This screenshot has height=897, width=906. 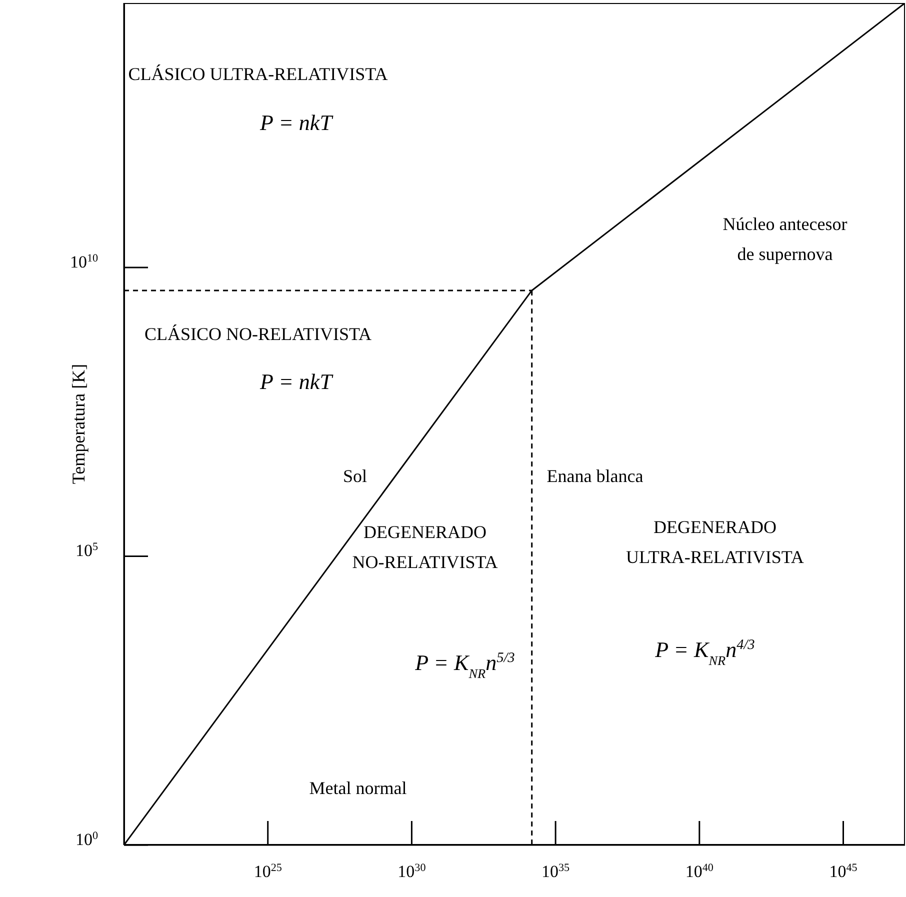 What do you see at coordinates (556, 871) in the screenshot?
I see `x-tick-label: 10$^{35}$` at bounding box center [556, 871].